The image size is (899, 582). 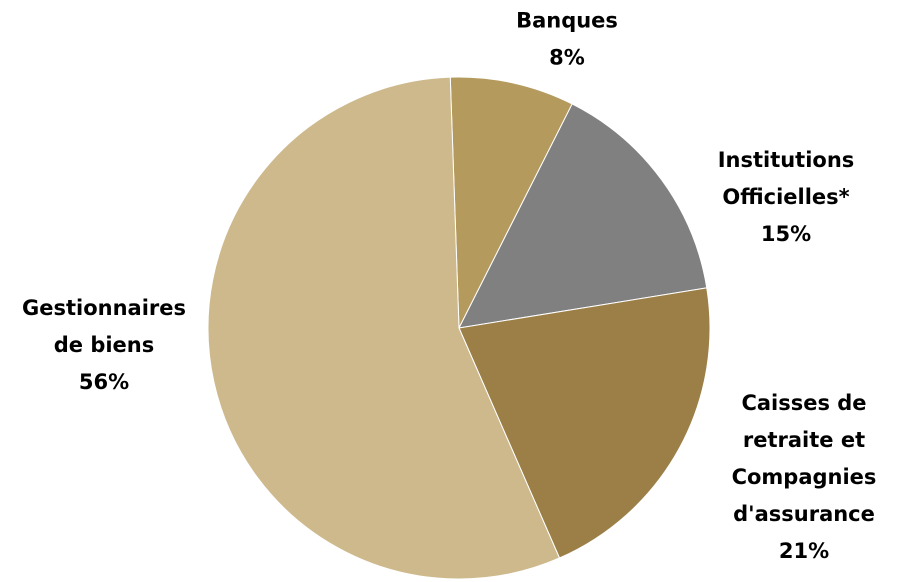 I want to click on slice-value-label: 8%, so click(x=567, y=58).